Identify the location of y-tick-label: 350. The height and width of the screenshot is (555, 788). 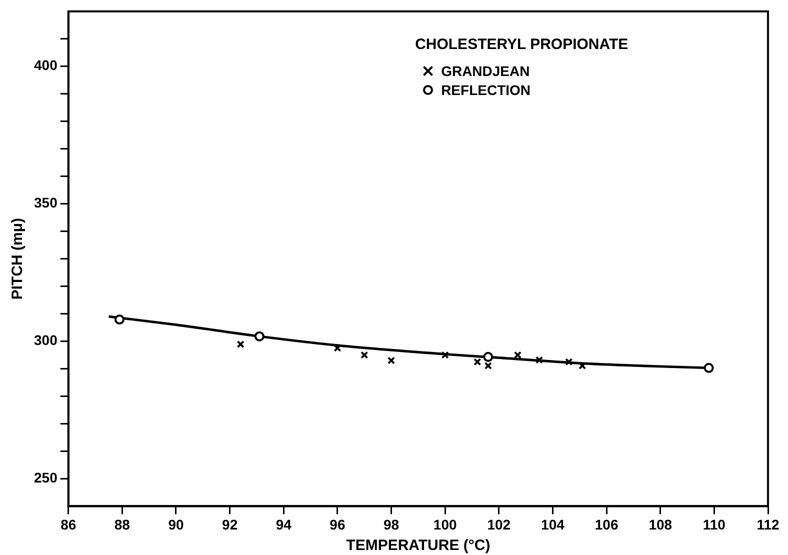
(46, 202).